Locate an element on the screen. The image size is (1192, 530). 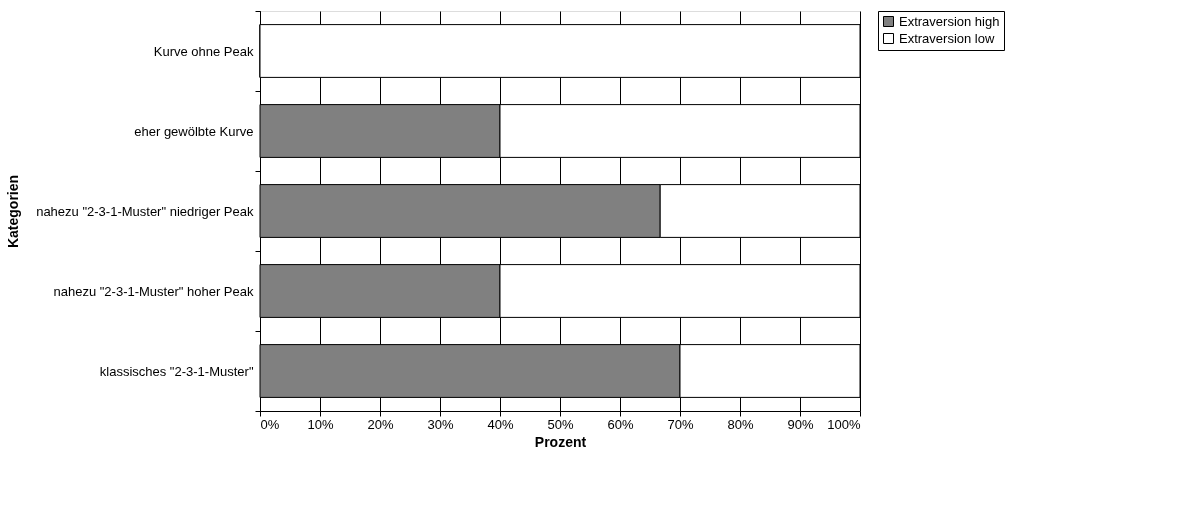
x-tick-label: 30% is located at coordinates (440, 424).